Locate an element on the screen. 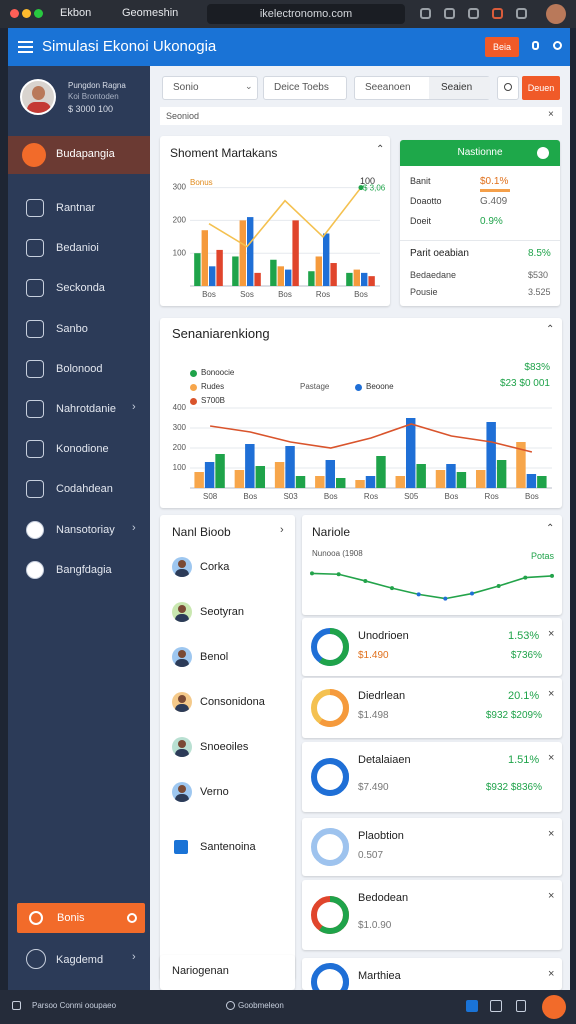 This screenshot has width=576, height=1024. item-change: $736% is located at coordinates (526, 655).